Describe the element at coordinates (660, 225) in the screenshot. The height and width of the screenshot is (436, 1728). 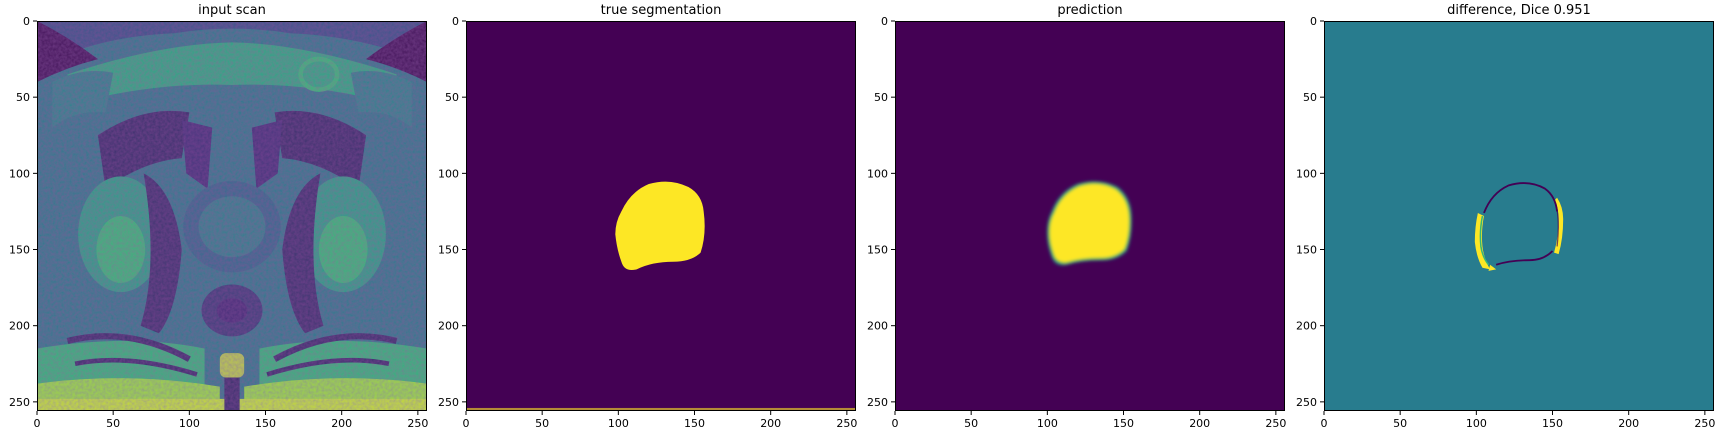
I see `segmentation-mask` at that location.